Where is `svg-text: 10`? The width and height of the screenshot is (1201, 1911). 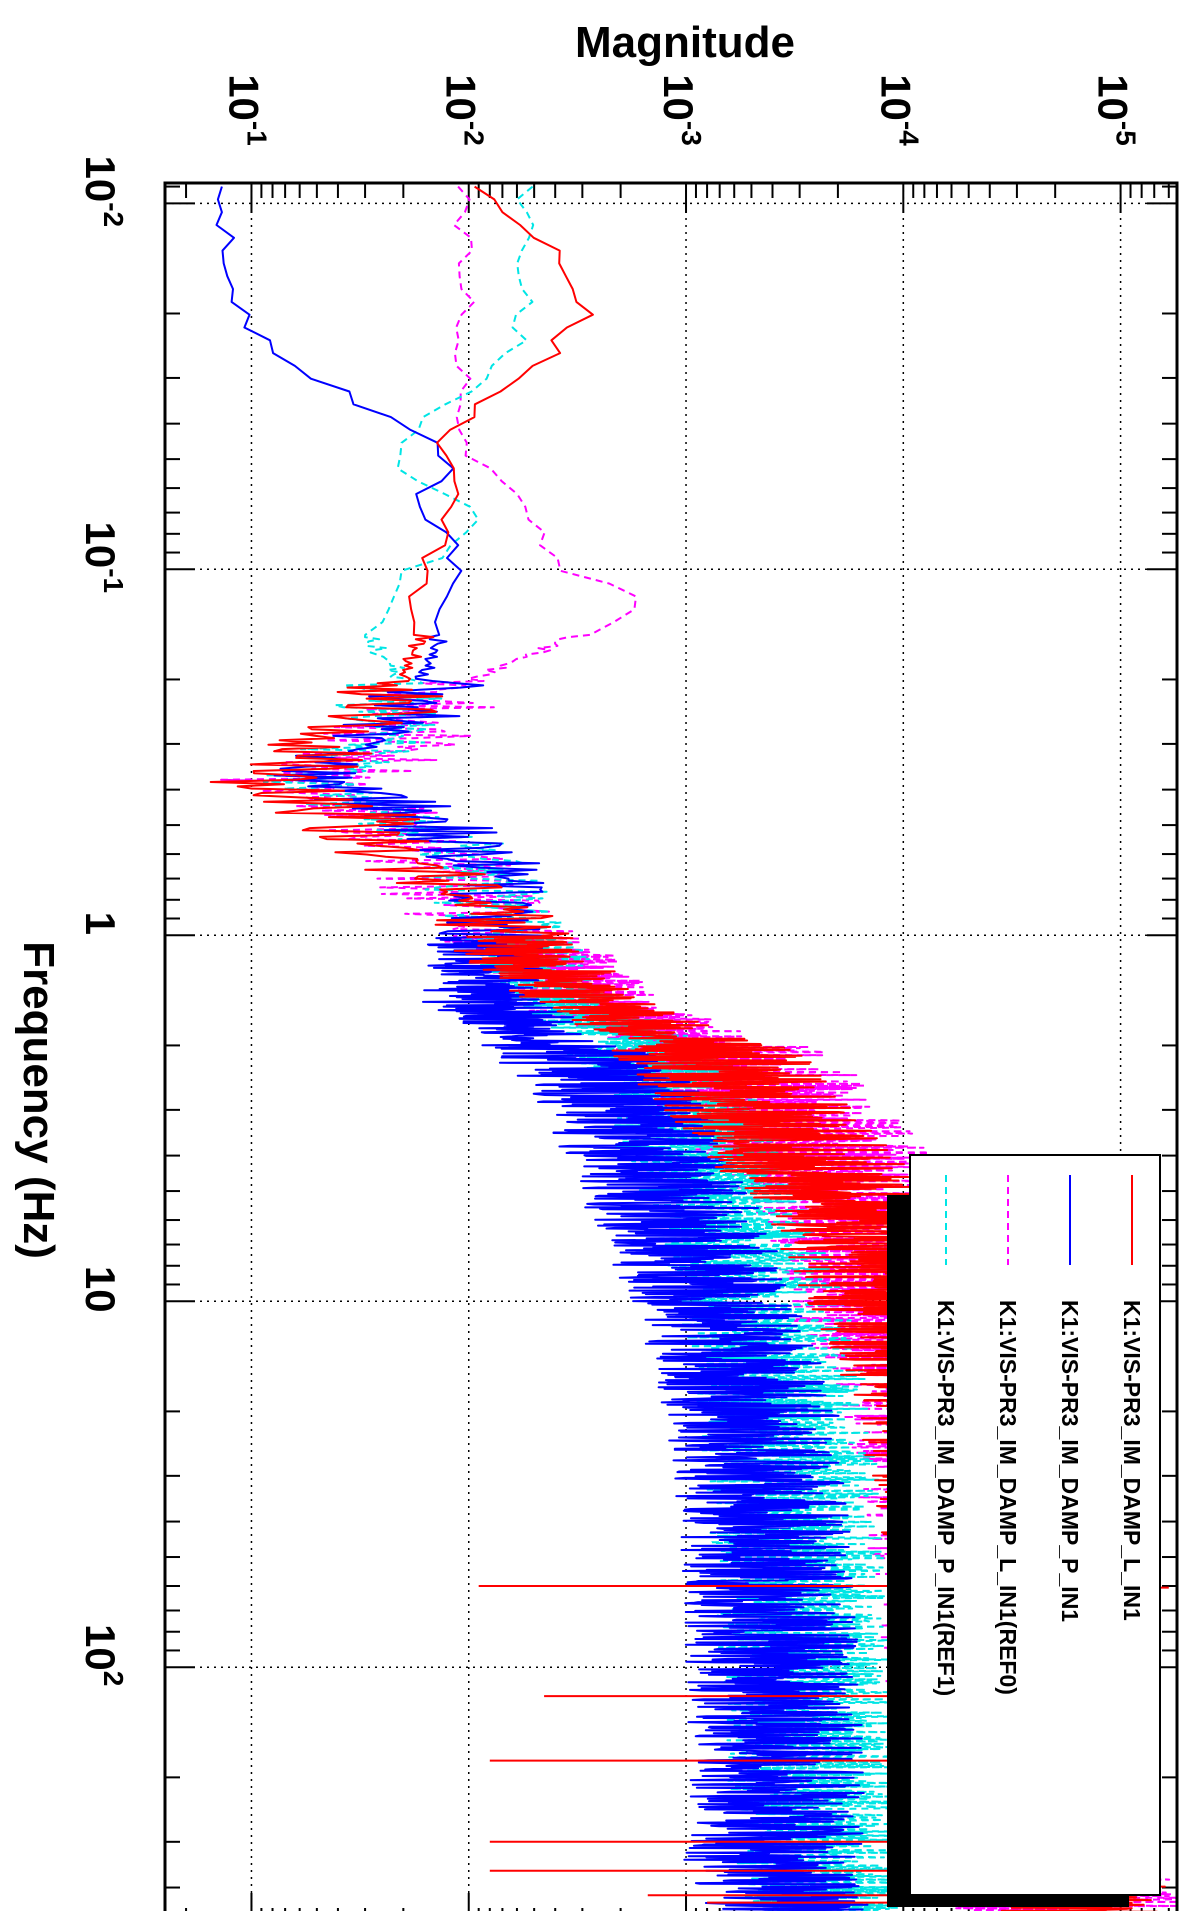 svg-text: 10 is located at coordinates (100, 1289).